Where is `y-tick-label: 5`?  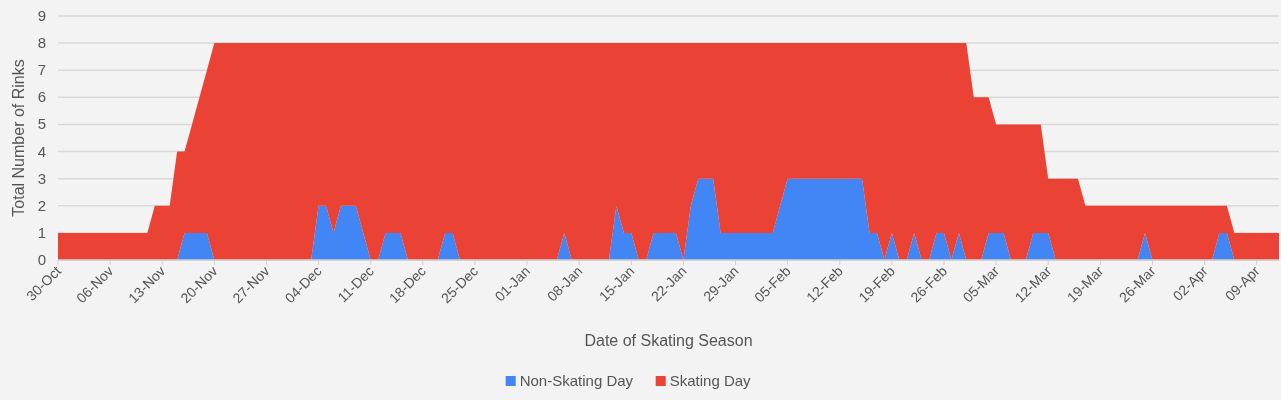
y-tick-label: 5 is located at coordinates (41, 124).